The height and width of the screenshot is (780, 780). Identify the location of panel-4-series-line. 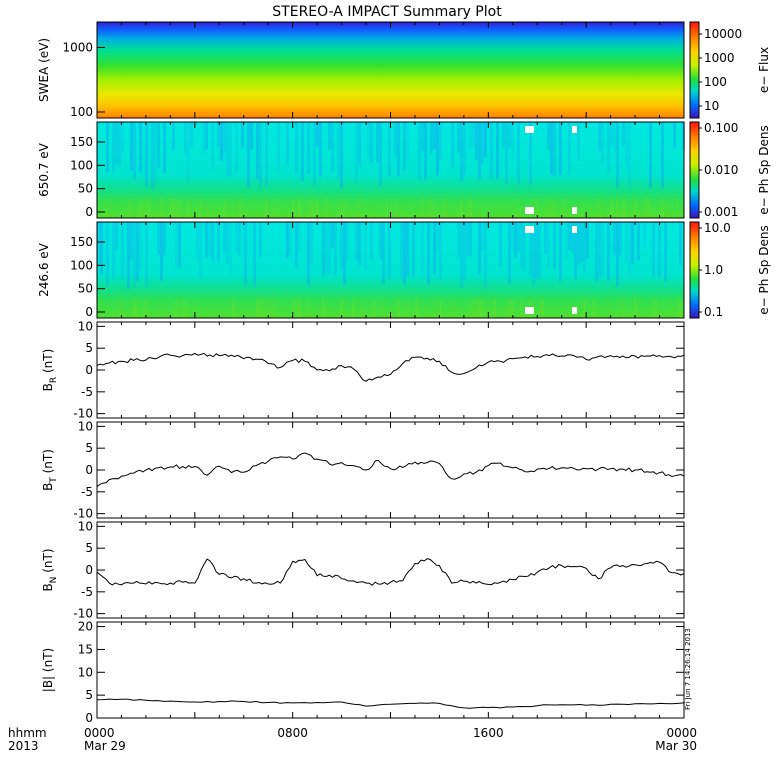
(390, 367).